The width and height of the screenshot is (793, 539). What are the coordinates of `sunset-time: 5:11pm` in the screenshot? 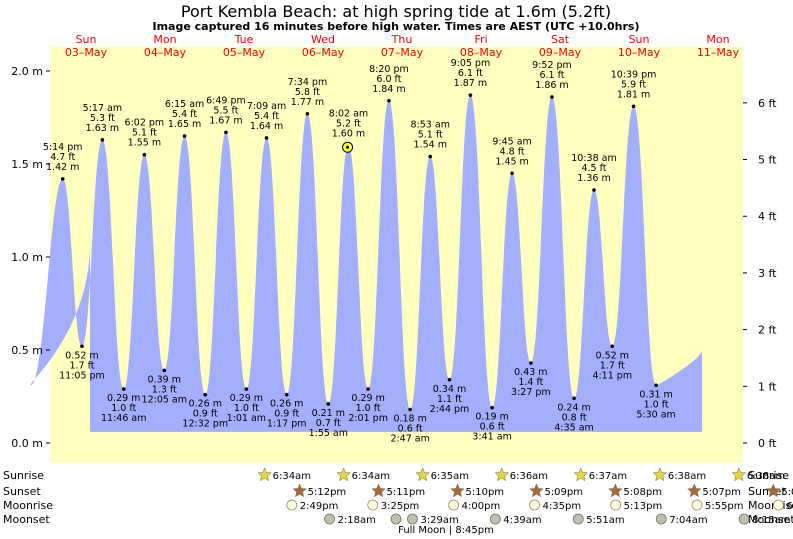 It's located at (406, 492).